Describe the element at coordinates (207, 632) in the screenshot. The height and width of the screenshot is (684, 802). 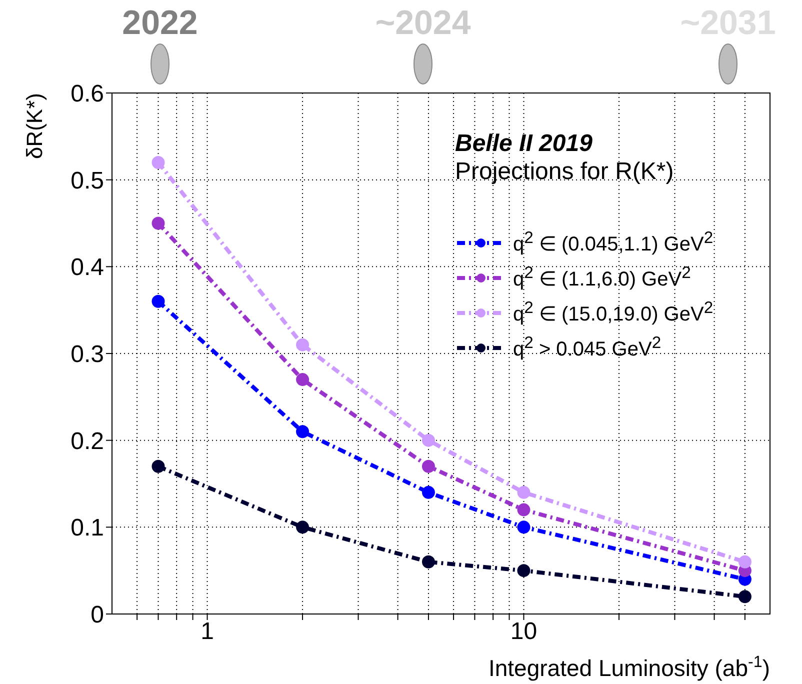
I see `x-tick-label: 1` at that location.